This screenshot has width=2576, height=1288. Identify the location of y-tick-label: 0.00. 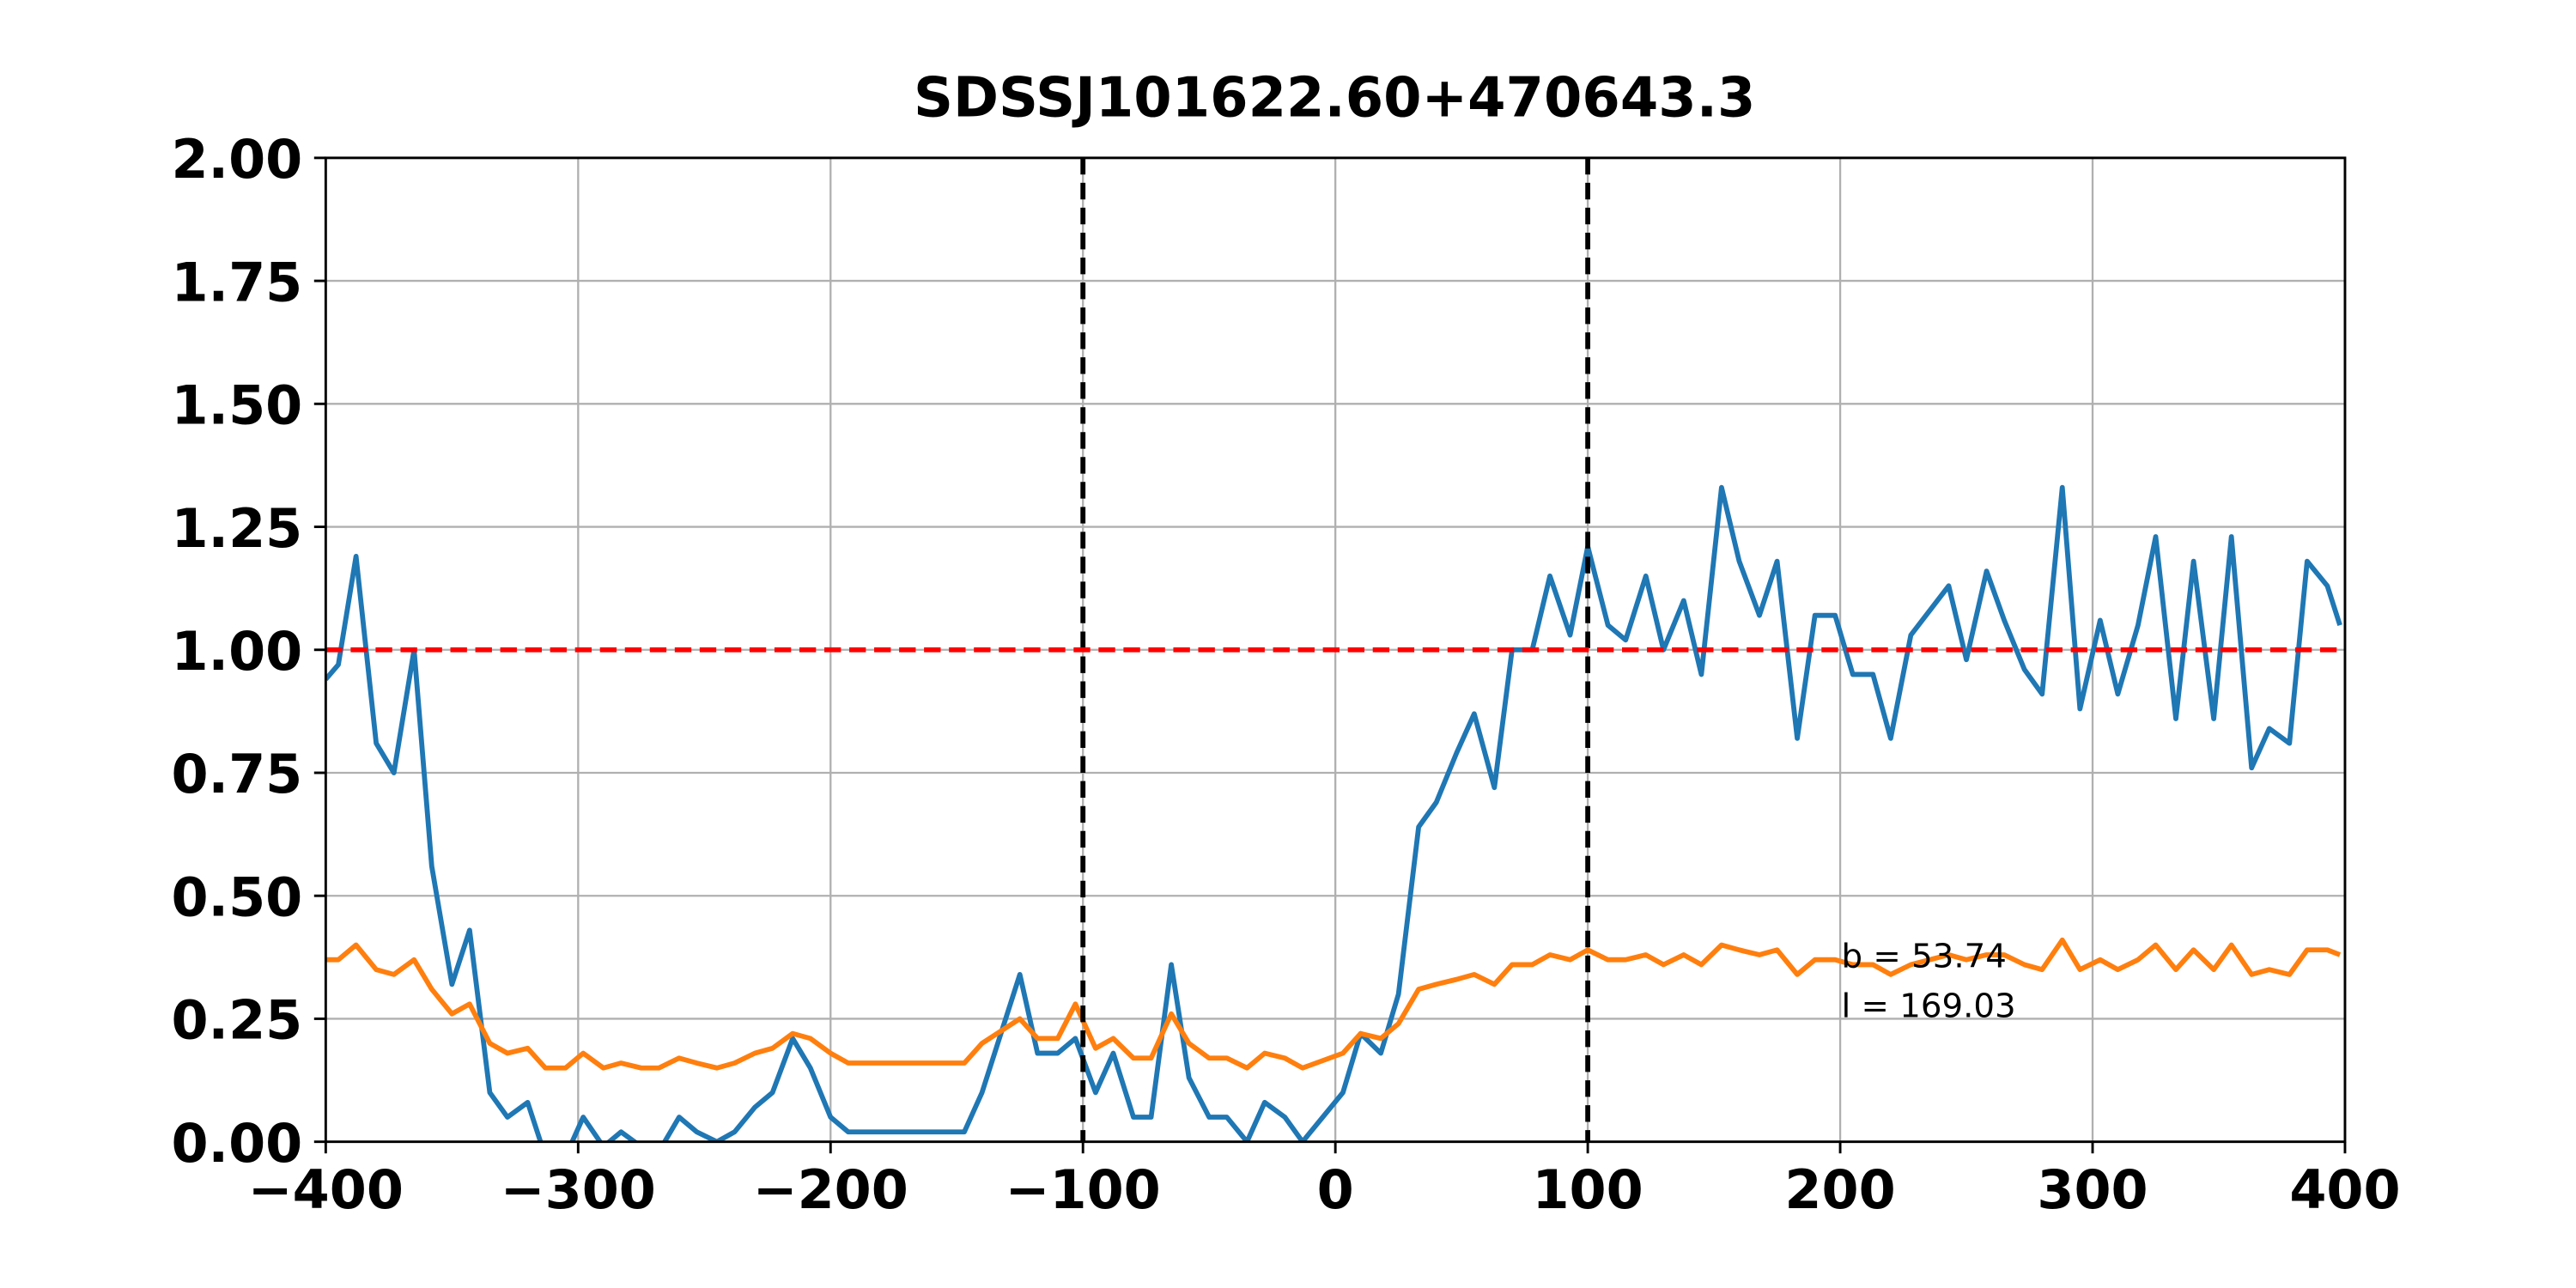
(237, 1144).